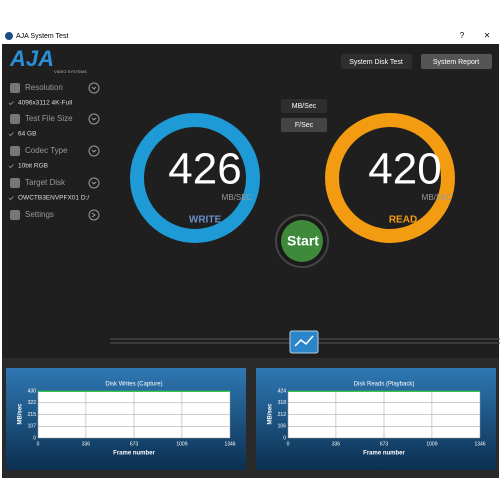 Image resolution: width=501 pixels, height=501 pixels. I want to click on sidebar-value: 64 GB, so click(27, 134).